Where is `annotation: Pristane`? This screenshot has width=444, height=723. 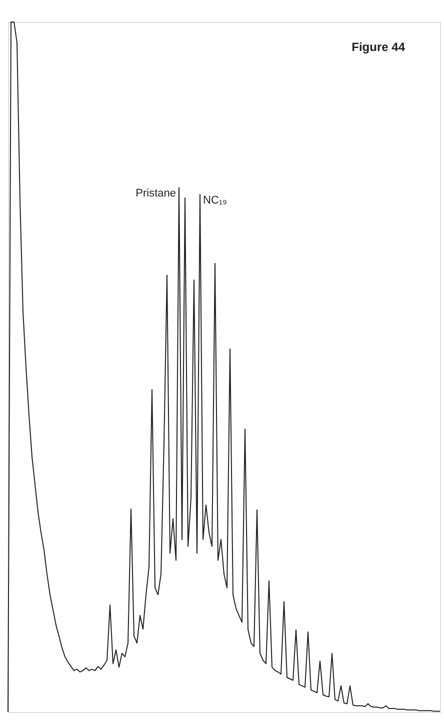
annotation: Pristane is located at coordinates (156, 194).